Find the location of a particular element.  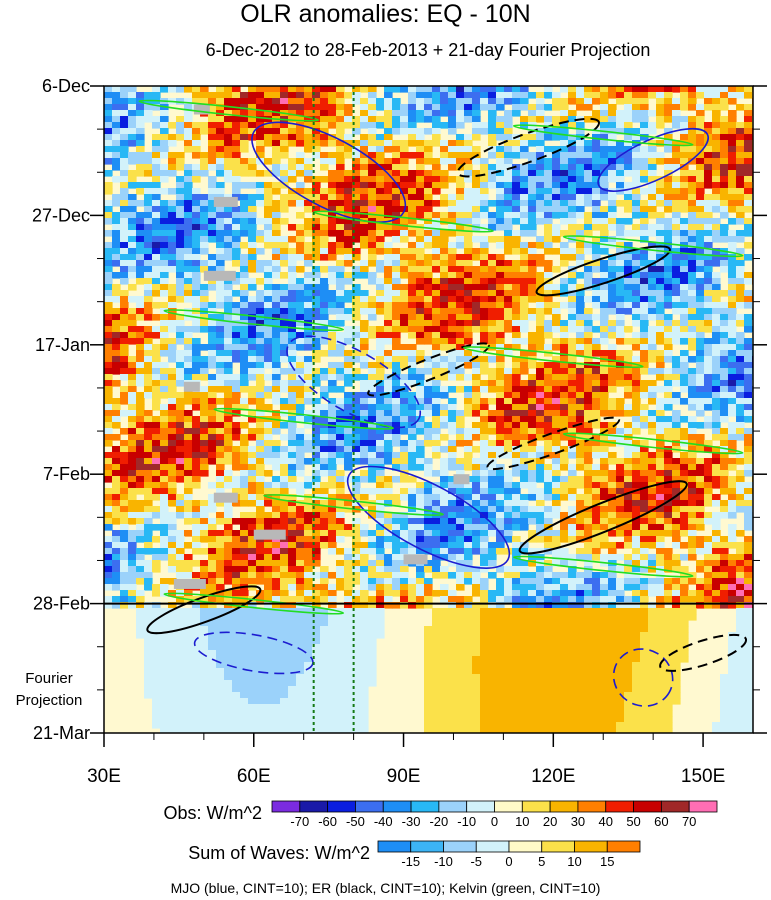

obs-colorbar-label: 60 is located at coordinates (661, 821).